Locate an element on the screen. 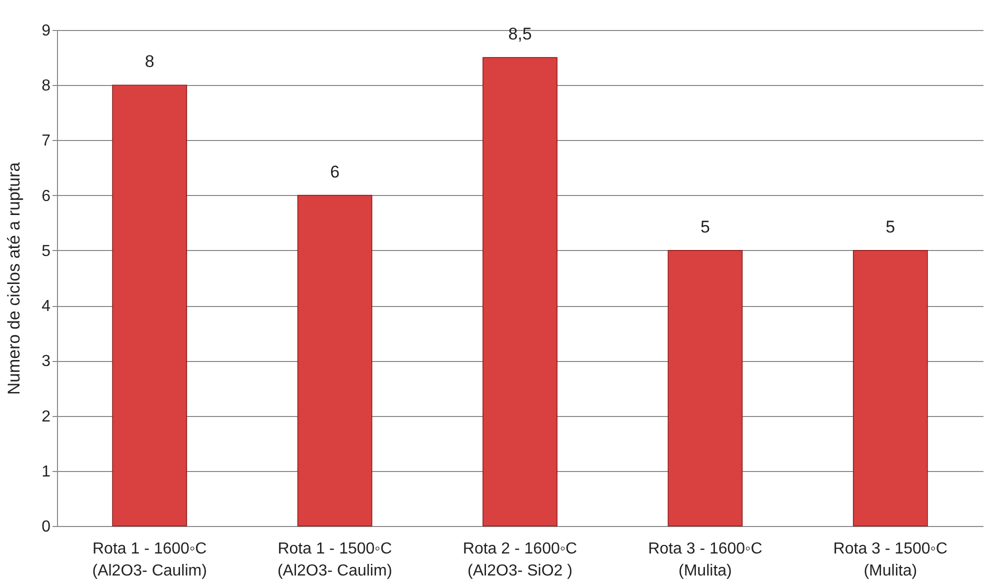 The image size is (988, 583). data-label: 6 is located at coordinates (335, 172).